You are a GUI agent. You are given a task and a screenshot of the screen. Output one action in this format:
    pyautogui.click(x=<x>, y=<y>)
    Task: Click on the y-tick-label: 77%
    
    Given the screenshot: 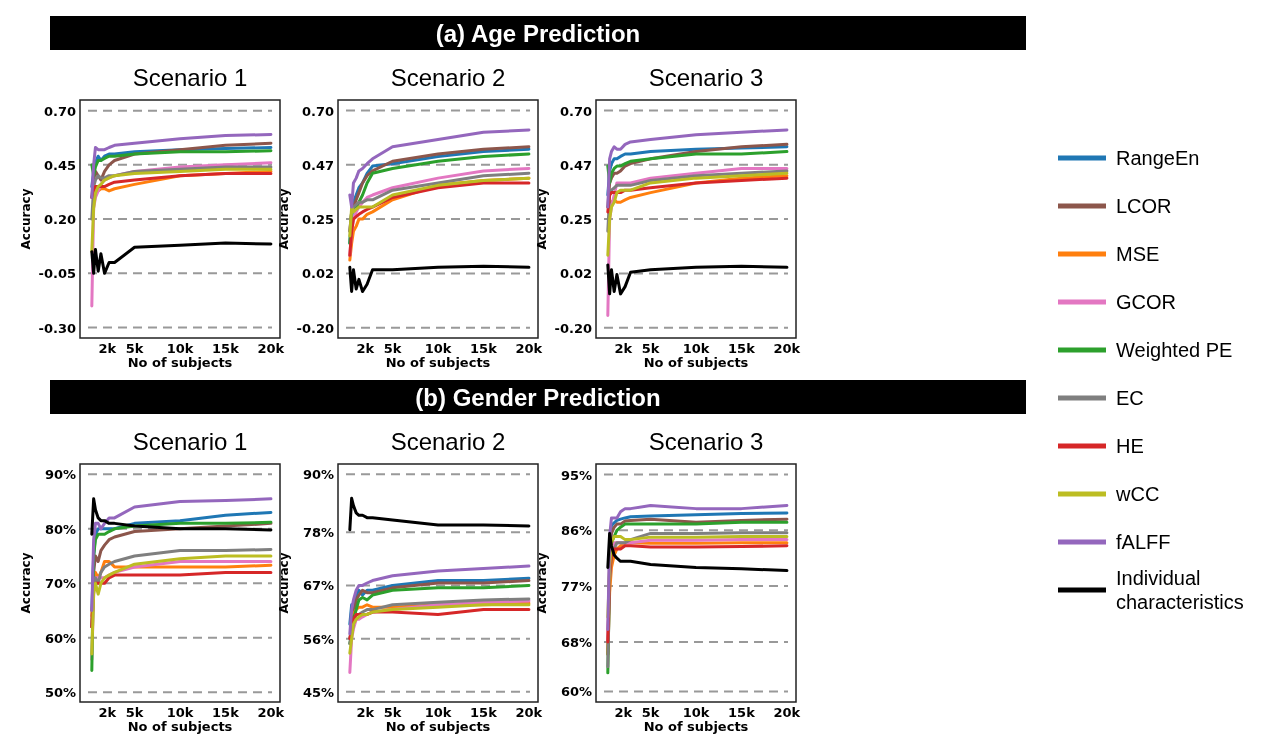 What is the action you would take?
    pyautogui.click(x=576, y=587)
    